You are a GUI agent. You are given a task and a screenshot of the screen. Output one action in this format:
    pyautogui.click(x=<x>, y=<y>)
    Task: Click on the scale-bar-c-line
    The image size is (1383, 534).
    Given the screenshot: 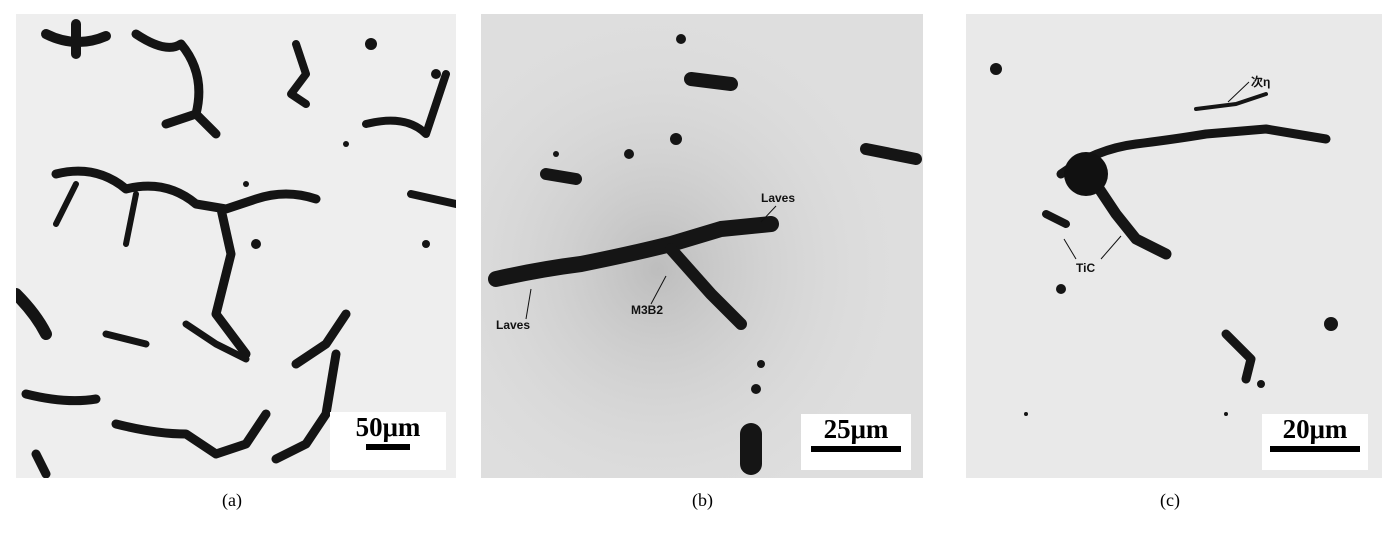 What is the action you would take?
    pyautogui.click(x=1315, y=449)
    